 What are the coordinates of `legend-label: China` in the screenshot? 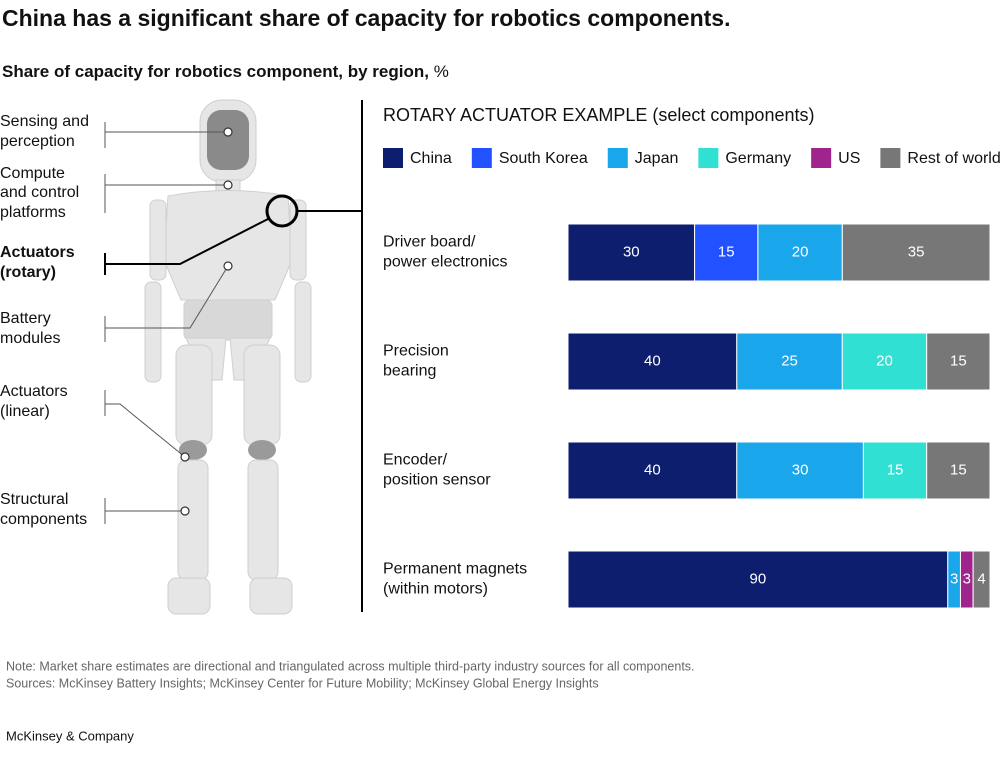 It's located at (431, 158).